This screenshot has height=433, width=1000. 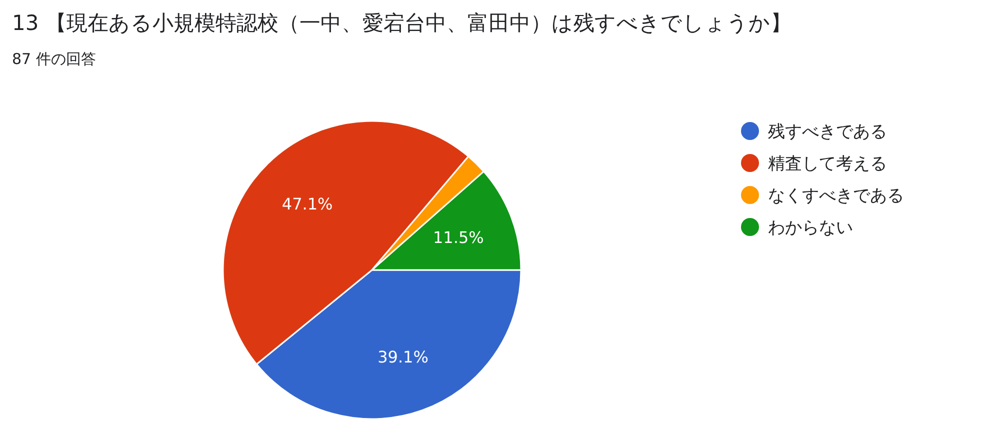 What do you see at coordinates (836, 196) in the screenshot?
I see `legend-label: なくすべきである` at bounding box center [836, 196].